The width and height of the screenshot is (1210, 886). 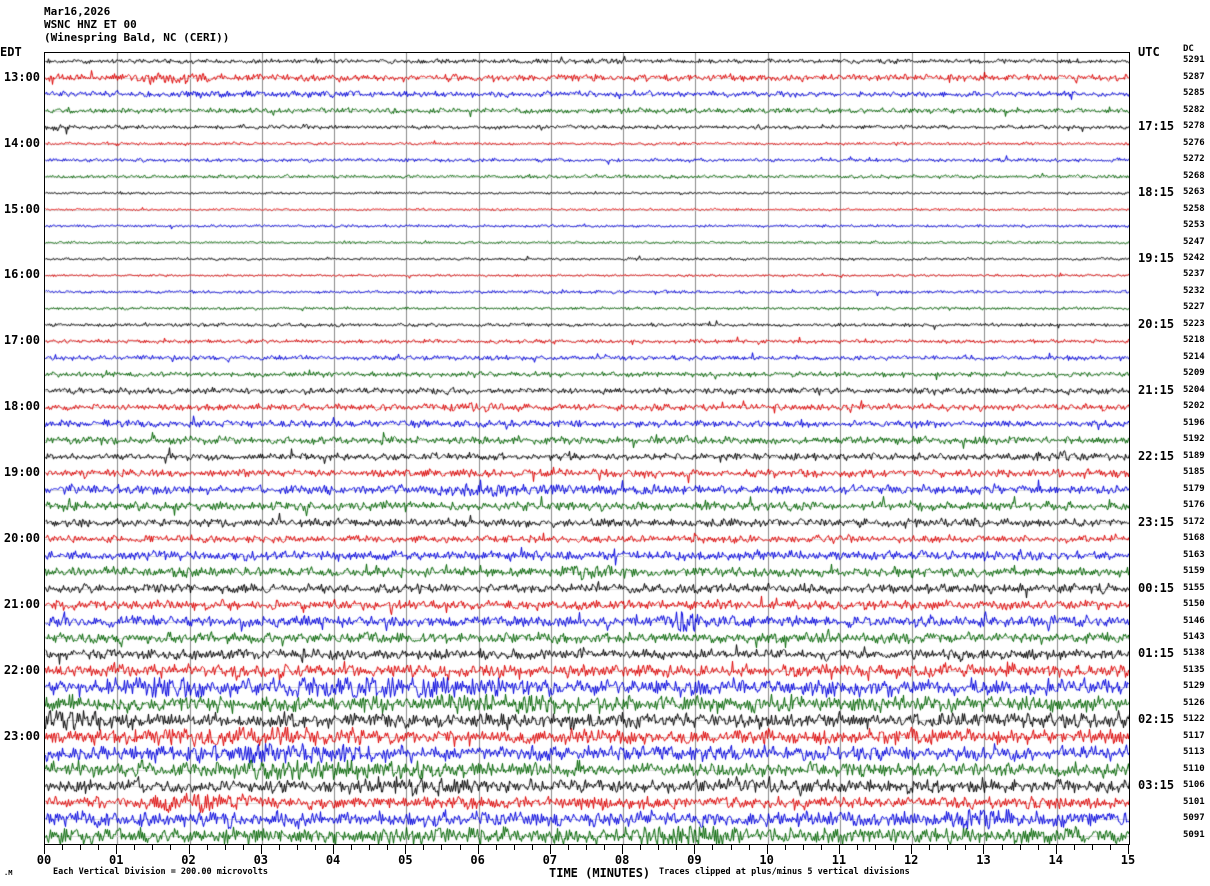 What do you see at coordinates (1194, 142) in the screenshot?
I see `dc-value-label: 5276` at bounding box center [1194, 142].